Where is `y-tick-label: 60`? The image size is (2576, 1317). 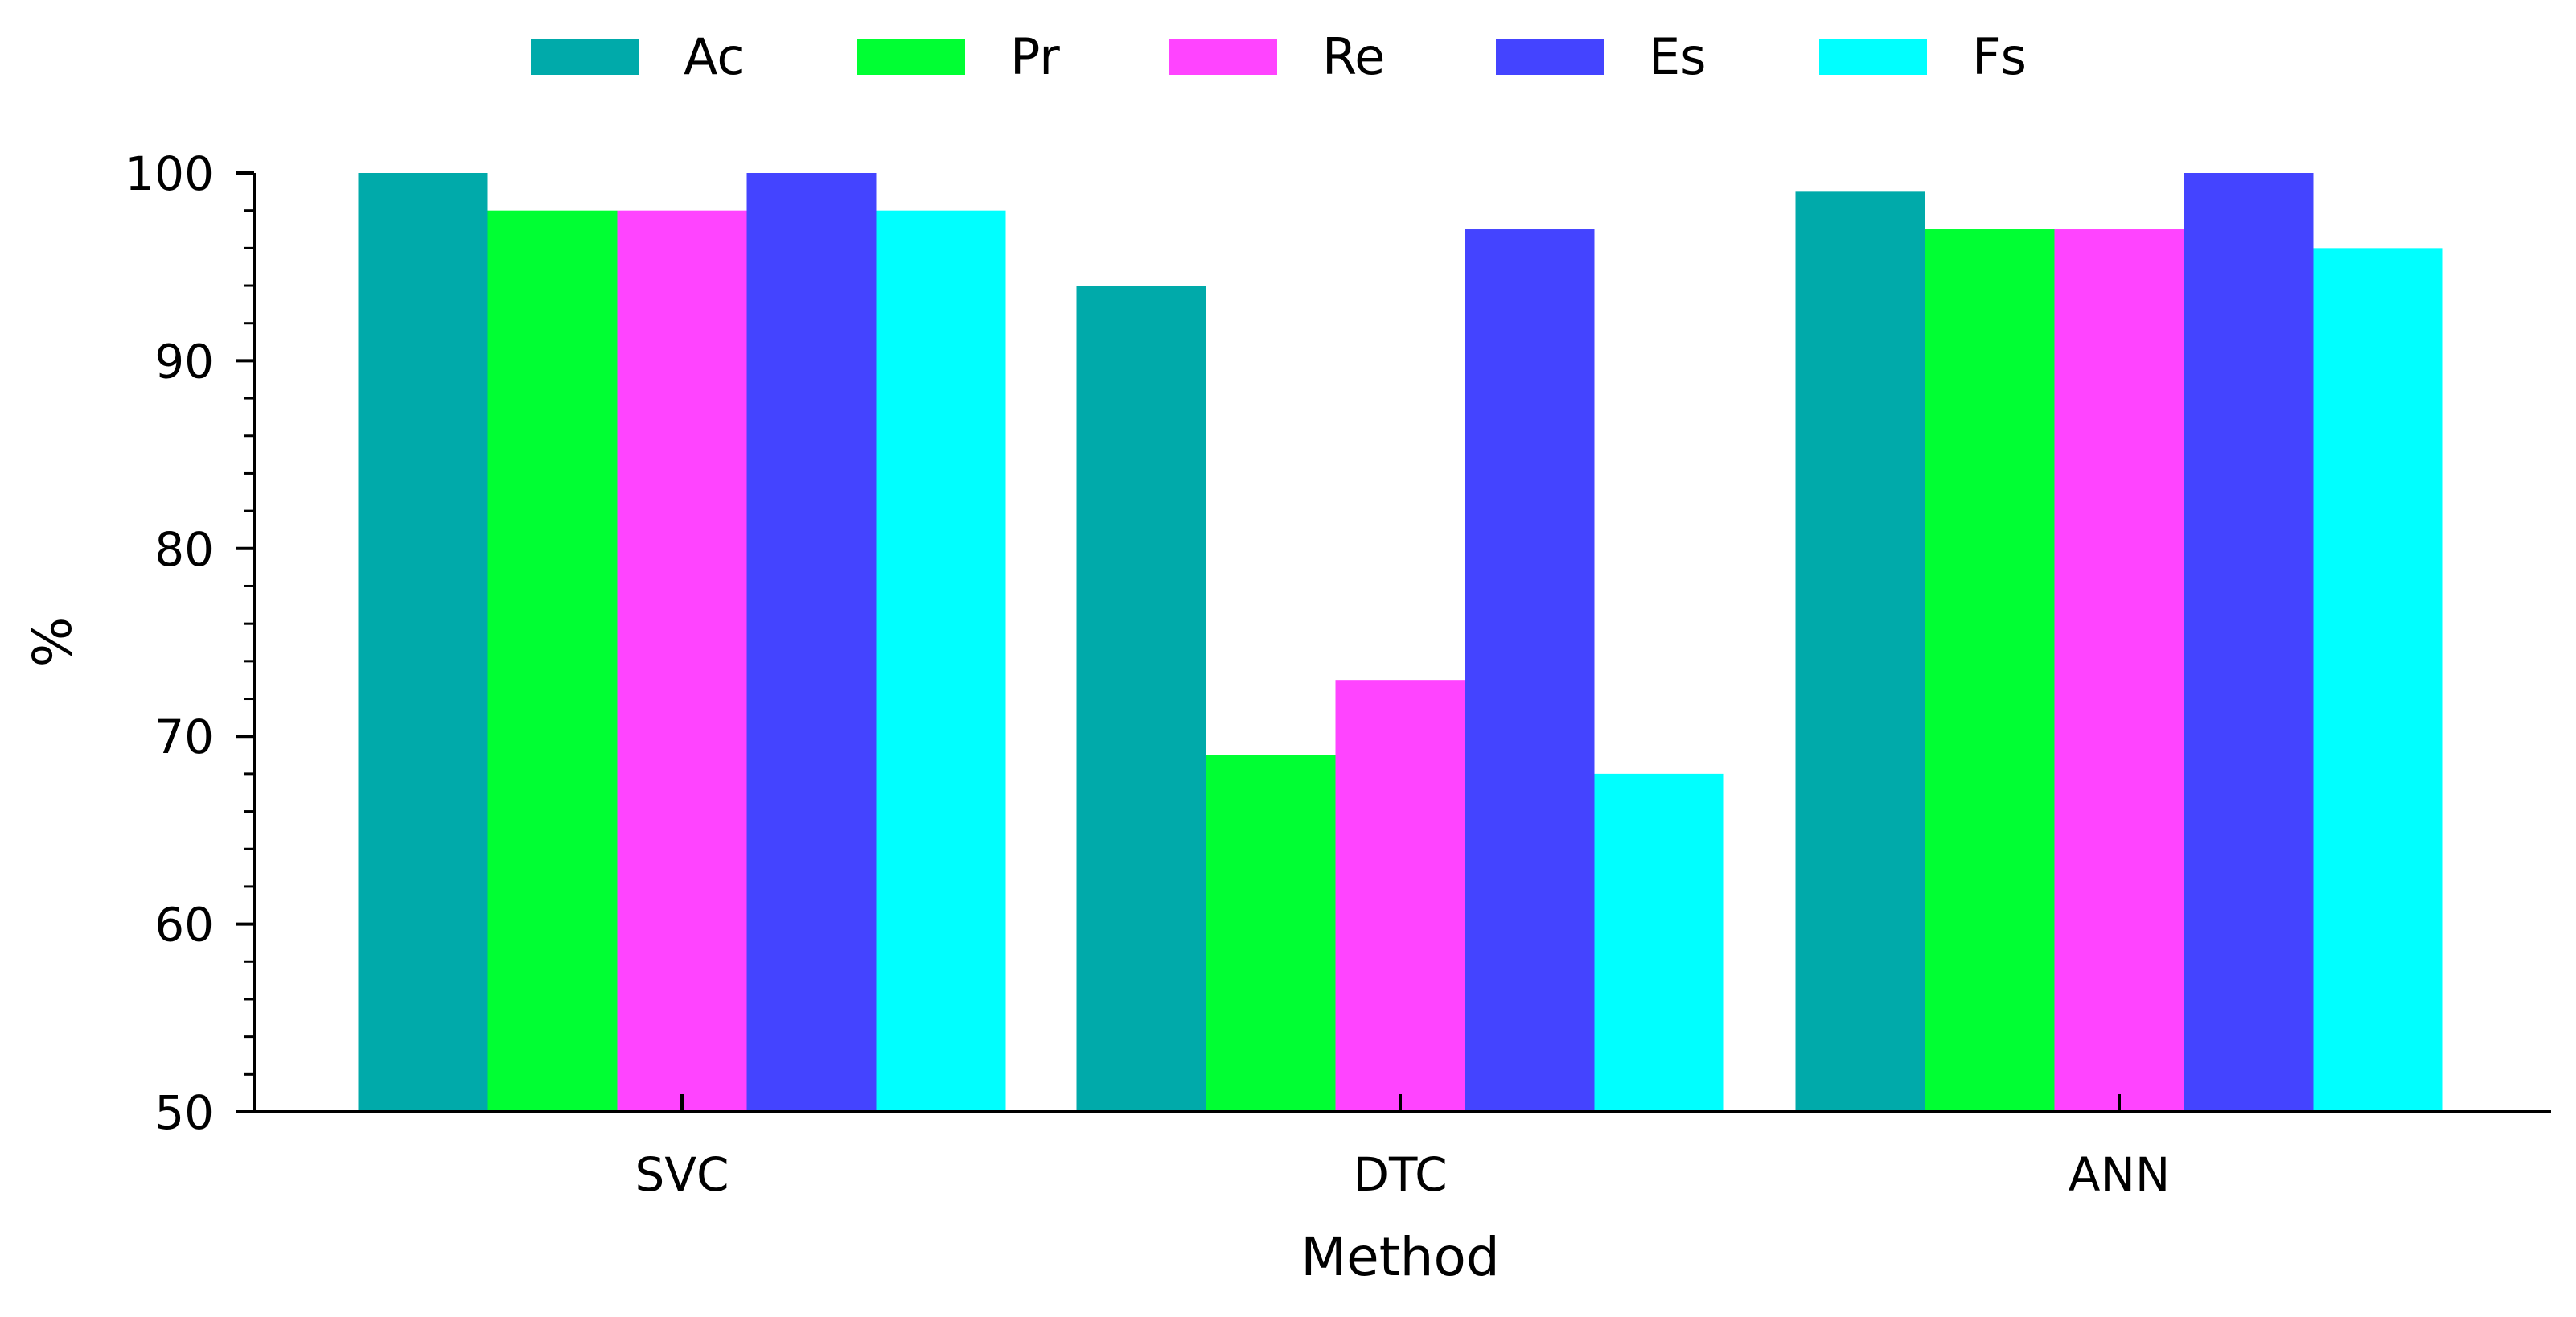
y-tick-label: 60 is located at coordinates (184, 925).